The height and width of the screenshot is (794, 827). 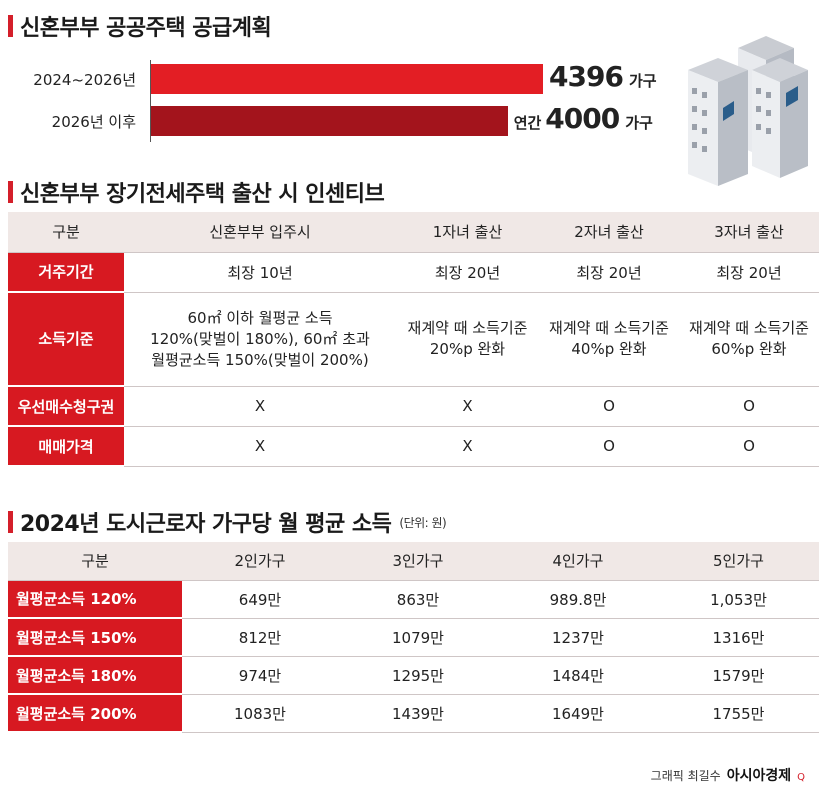 I want to click on bar-value-number: 4000, so click(x=582, y=118).